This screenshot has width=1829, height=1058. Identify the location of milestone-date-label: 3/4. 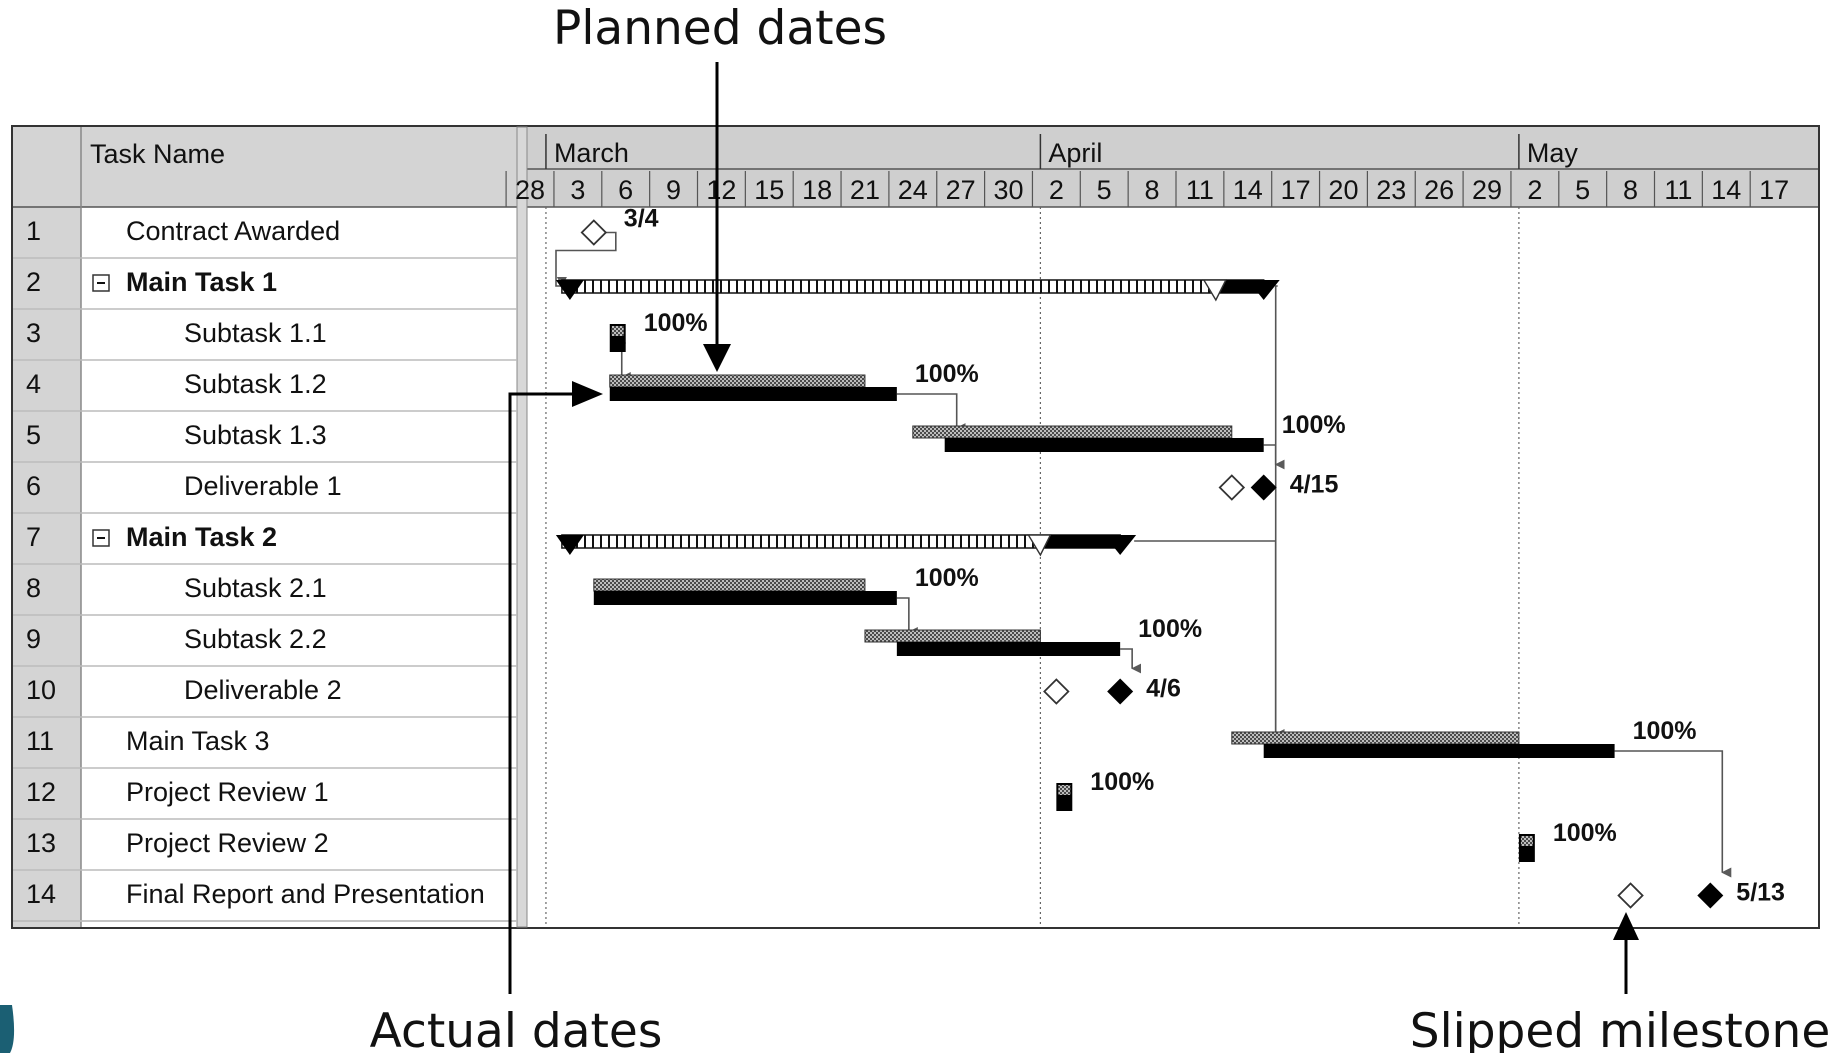
(641, 219).